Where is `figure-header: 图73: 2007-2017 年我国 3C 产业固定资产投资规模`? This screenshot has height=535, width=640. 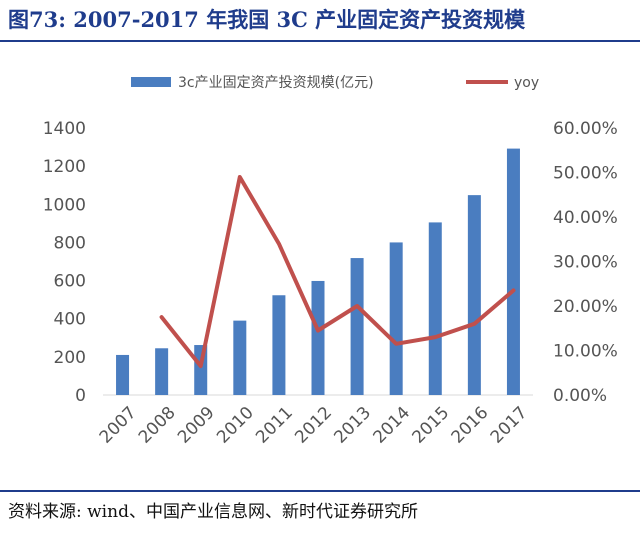
figure-header: 图73: 2007-2017 年我国 3C 产业固定资产投资规模 is located at coordinates (320, 22).